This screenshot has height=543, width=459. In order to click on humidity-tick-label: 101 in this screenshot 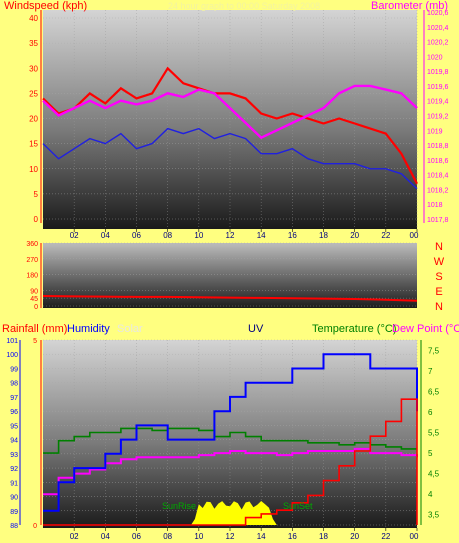, I will do `click(12, 341)`.